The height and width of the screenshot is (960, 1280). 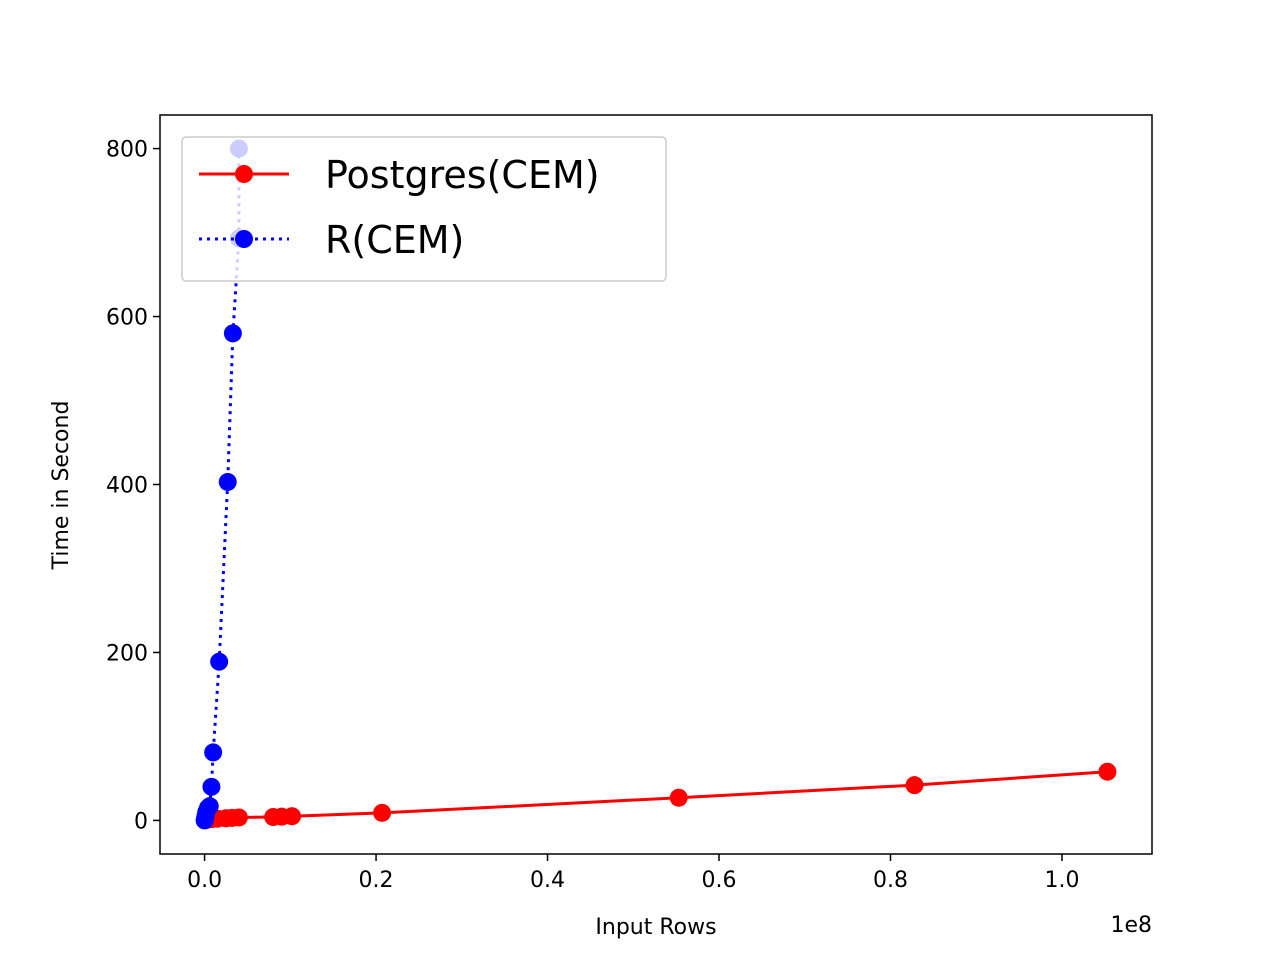 I want to click on x-tick-label: 0.2, so click(x=376, y=880).